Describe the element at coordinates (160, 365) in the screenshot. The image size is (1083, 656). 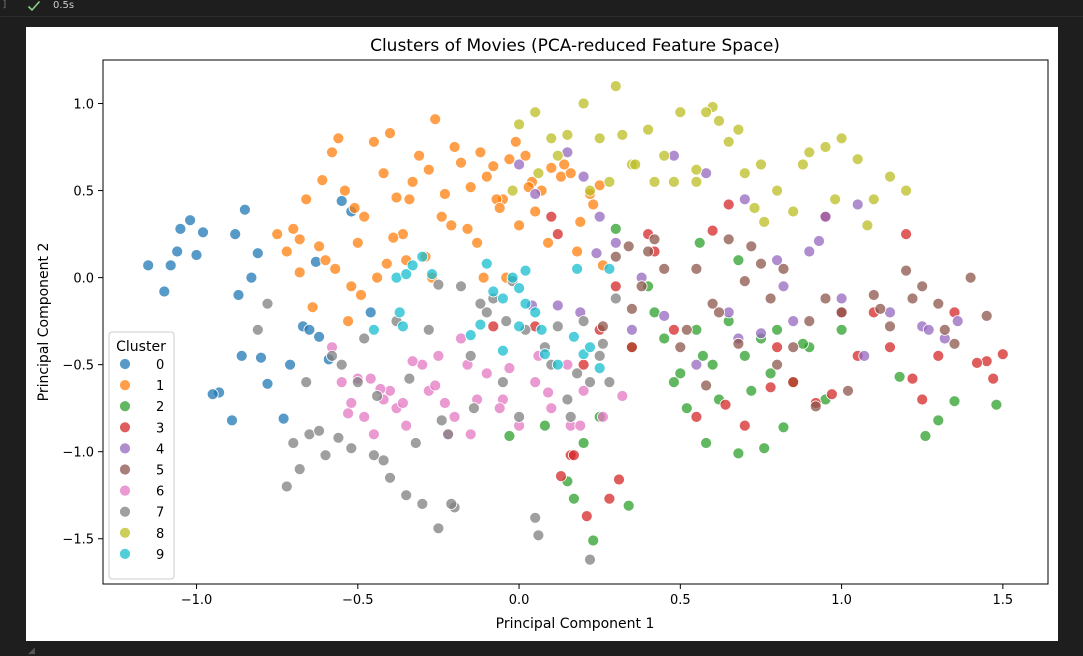
I see `legend-label: 0` at that location.